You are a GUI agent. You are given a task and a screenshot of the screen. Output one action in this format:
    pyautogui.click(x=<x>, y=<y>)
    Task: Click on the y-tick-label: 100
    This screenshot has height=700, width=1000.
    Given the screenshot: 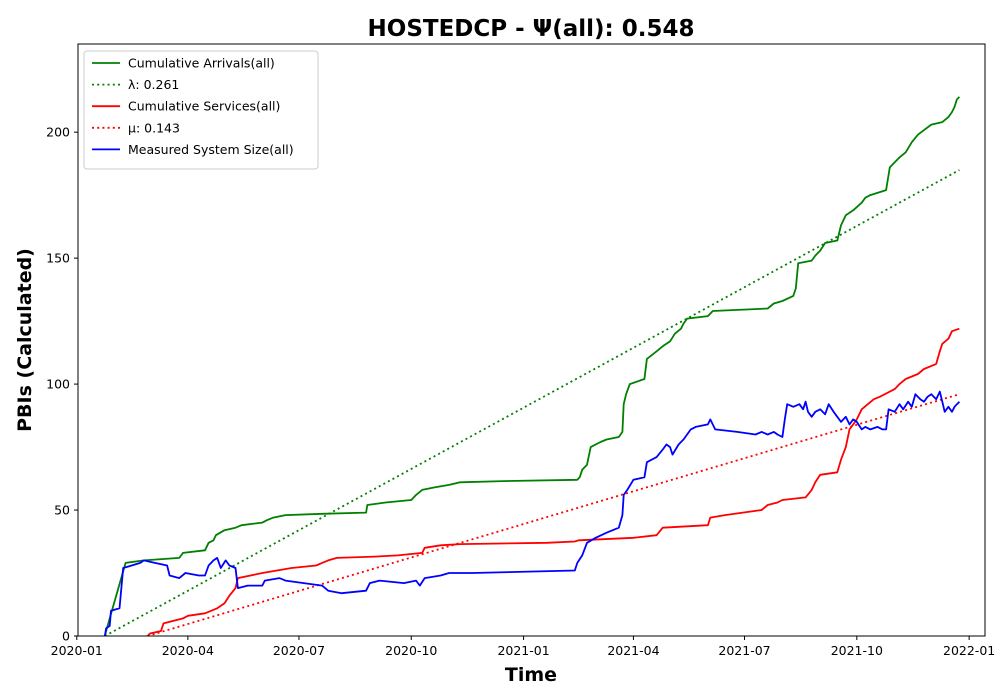 What is the action you would take?
    pyautogui.click(x=58, y=384)
    